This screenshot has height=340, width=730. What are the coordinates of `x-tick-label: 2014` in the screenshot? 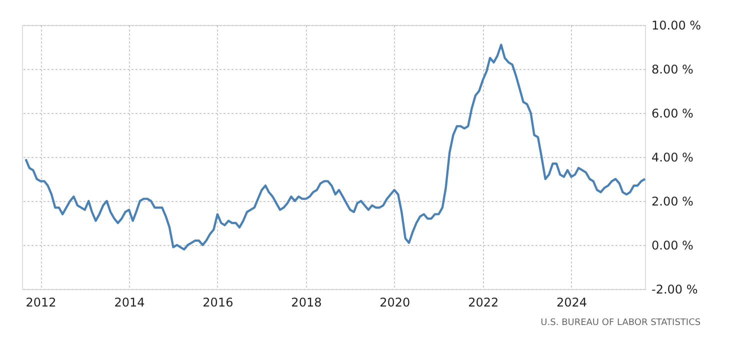 It's located at (129, 303).